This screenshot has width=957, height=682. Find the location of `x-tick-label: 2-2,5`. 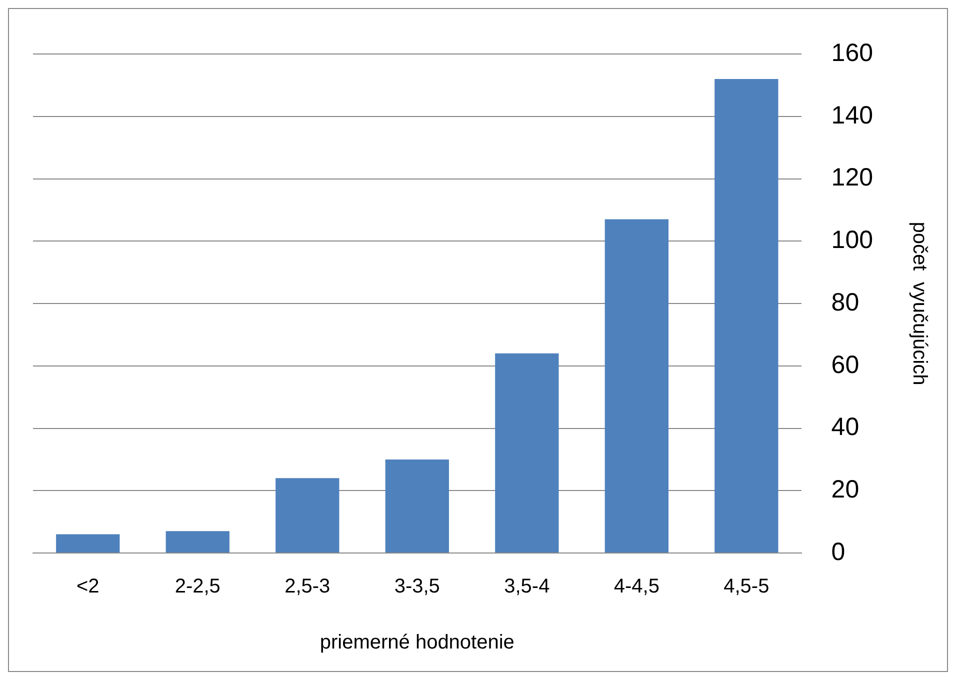

x-tick-label: 2-2,5 is located at coordinates (197, 587).